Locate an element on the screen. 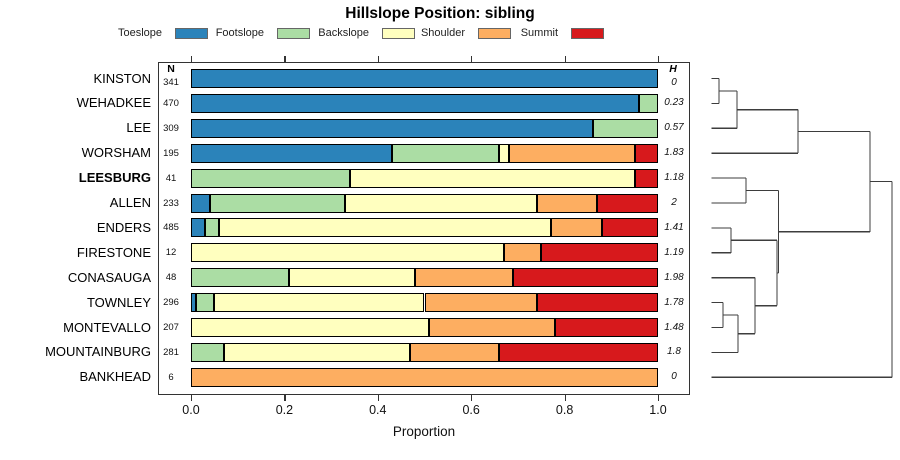 Image resolution: width=900 pixels, height=460 pixels. x-axis-label: Proportion is located at coordinates (424, 431).